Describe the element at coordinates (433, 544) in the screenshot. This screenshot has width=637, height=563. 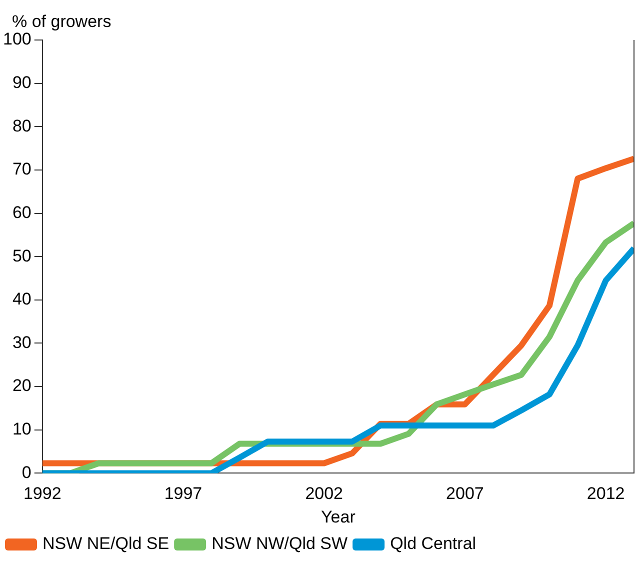
I see `legend-label: Qld Central` at that location.